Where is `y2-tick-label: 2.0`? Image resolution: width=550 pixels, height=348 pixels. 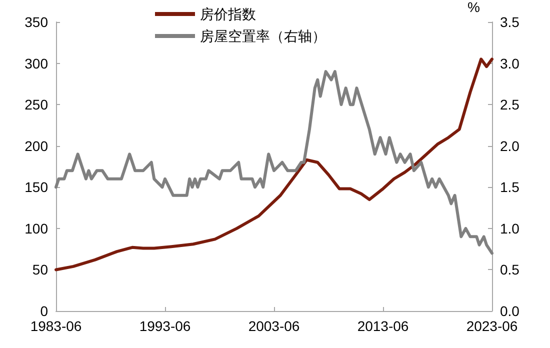
y2-tick-label: 2.0 is located at coordinates (510, 146).